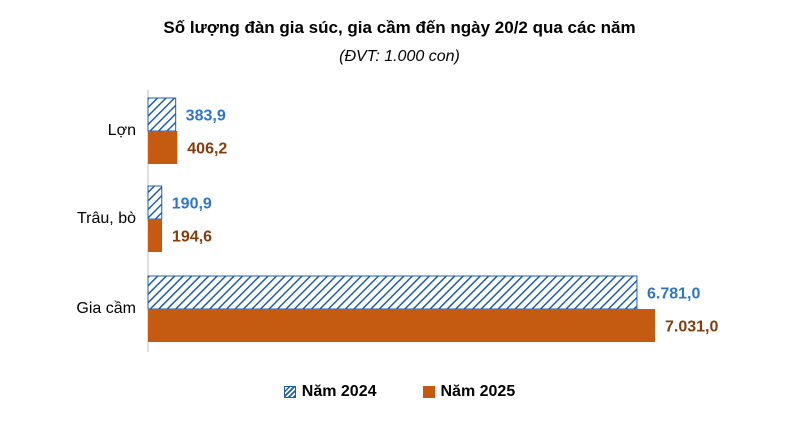 Image resolution: width=799 pixels, height=422 pixels. I want to click on category-label-lon: Lợn, so click(122, 130).